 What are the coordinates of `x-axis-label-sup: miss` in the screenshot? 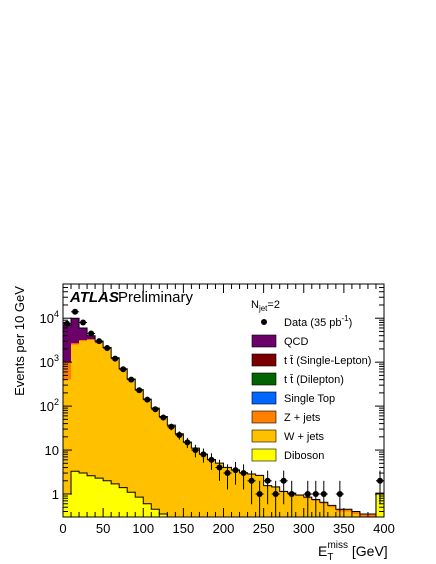 It's located at (337, 545).